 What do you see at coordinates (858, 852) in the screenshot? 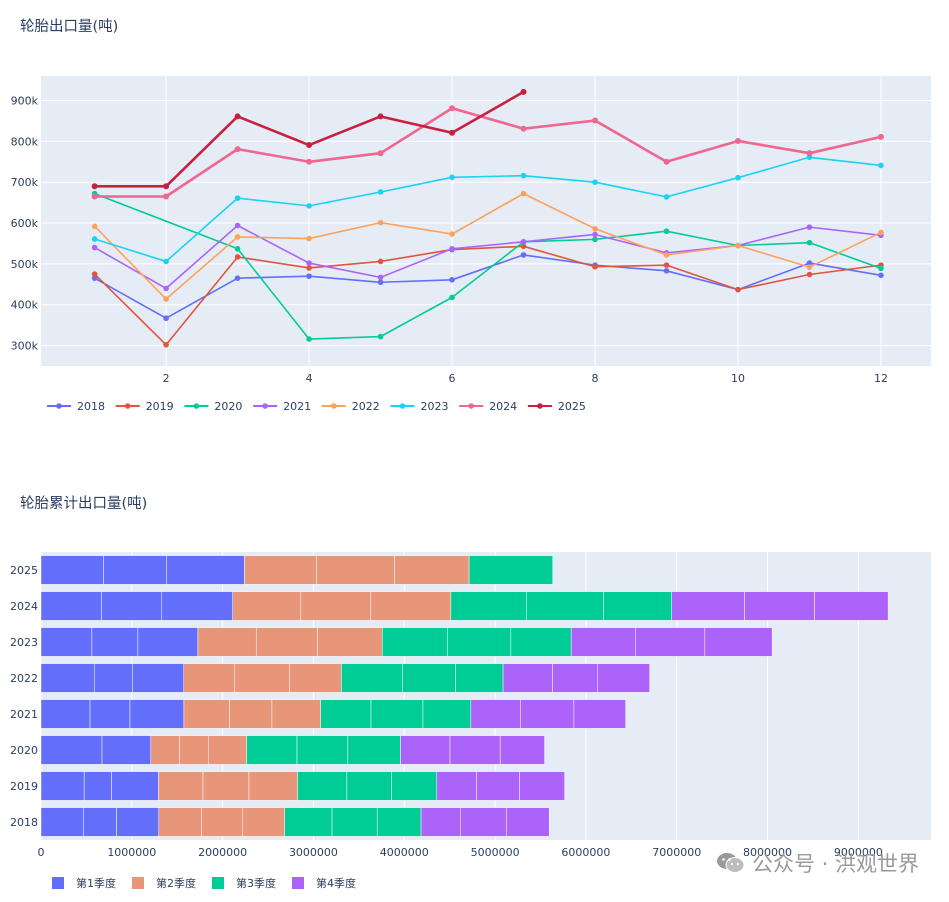
I see `x-tick-label: 9000000` at bounding box center [858, 852].